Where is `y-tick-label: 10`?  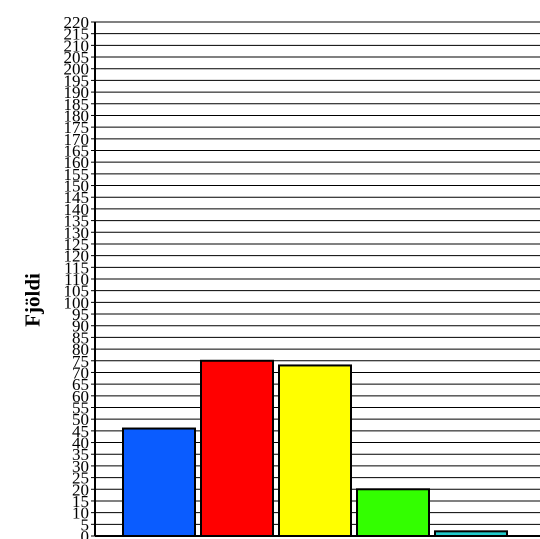 y-tick-label: 10 is located at coordinates (80, 513).